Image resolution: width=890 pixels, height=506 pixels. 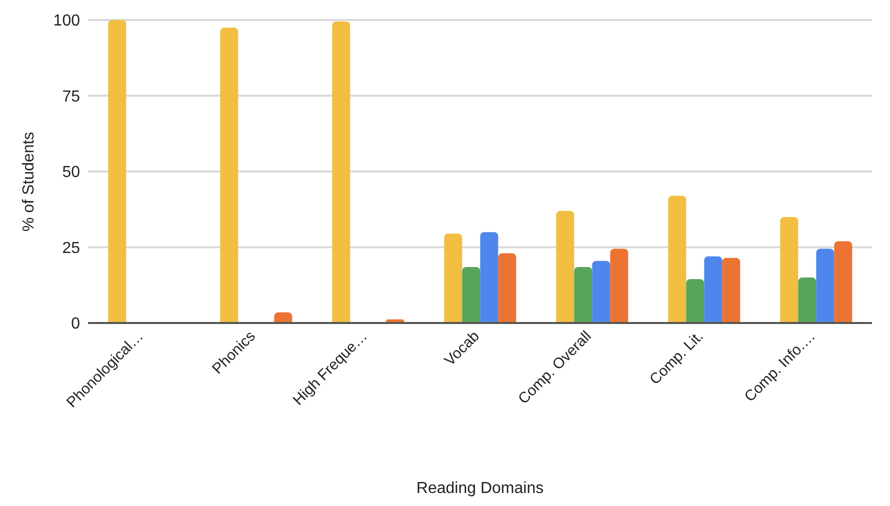 What do you see at coordinates (71, 97) in the screenshot?
I see `y-tick-label: 75` at bounding box center [71, 97].